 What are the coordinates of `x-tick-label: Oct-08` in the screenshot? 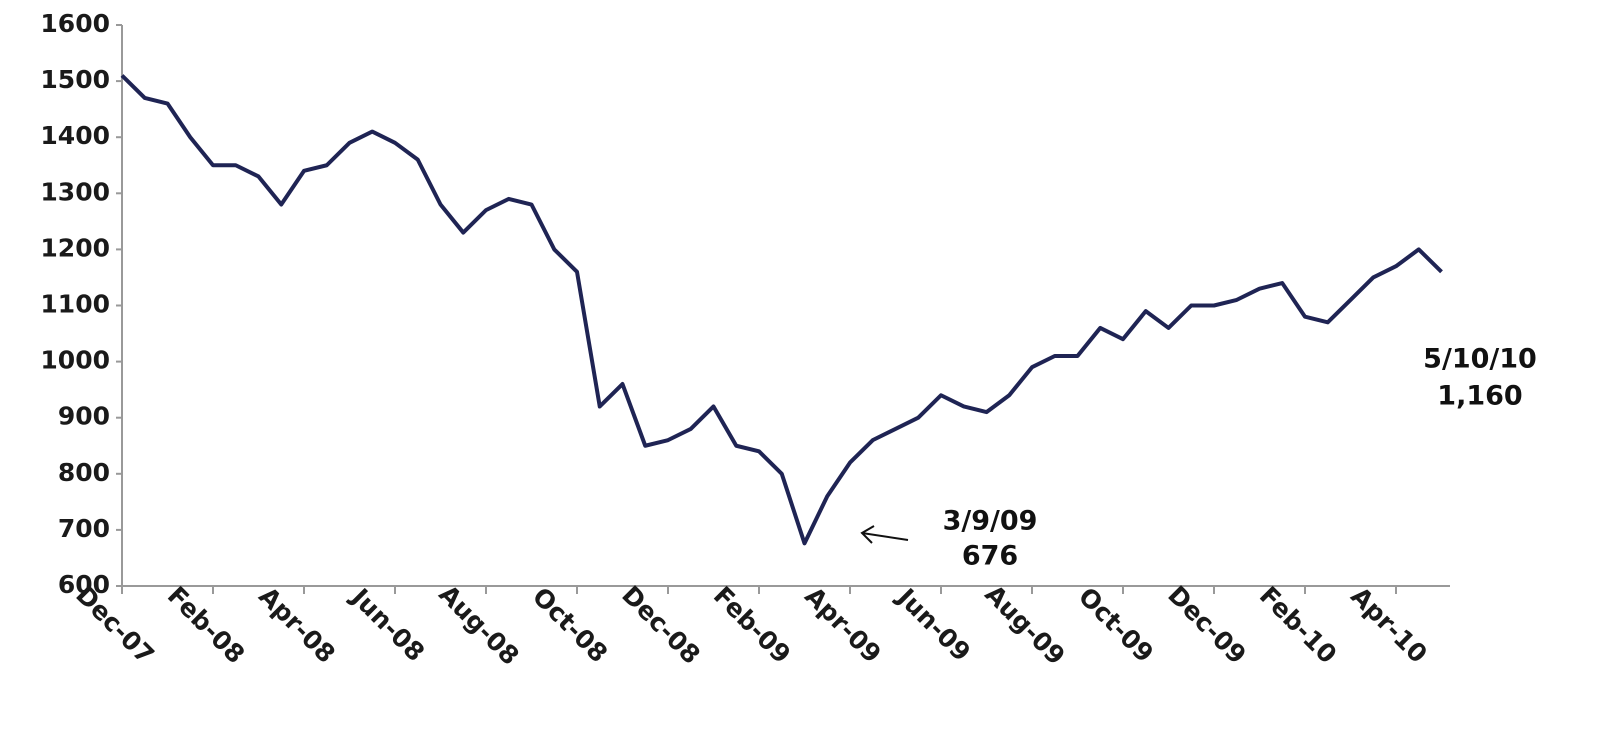 It's located at (570, 625).